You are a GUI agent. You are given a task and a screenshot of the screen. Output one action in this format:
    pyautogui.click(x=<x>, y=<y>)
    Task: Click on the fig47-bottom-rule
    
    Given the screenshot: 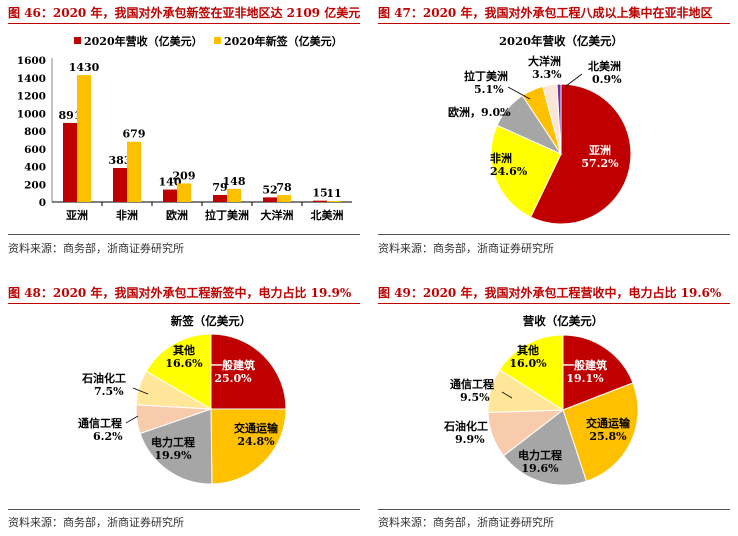 What is the action you would take?
    pyautogui.click(x=554, y=234)
    